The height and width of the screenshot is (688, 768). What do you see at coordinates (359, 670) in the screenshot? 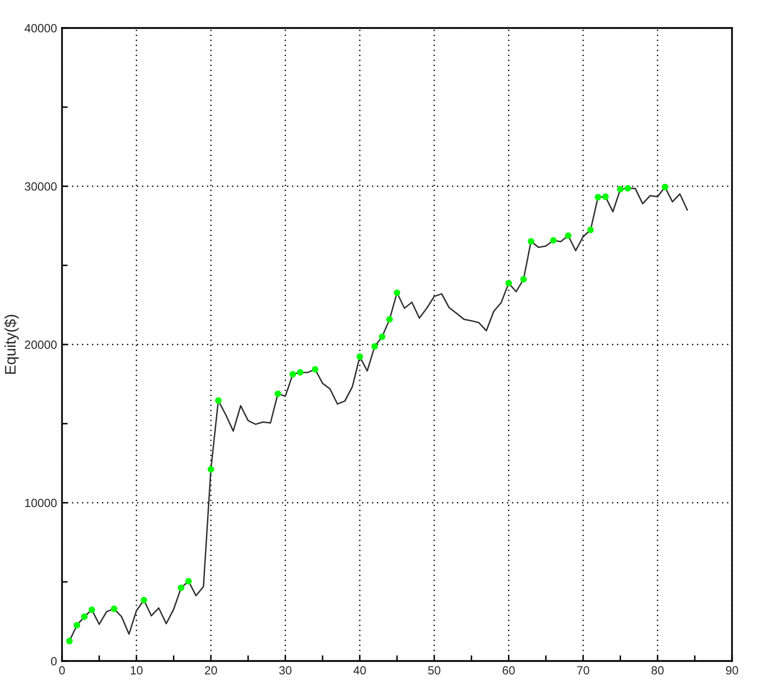
I see `x-tick-label: 40` at bounding box center [359, 670].